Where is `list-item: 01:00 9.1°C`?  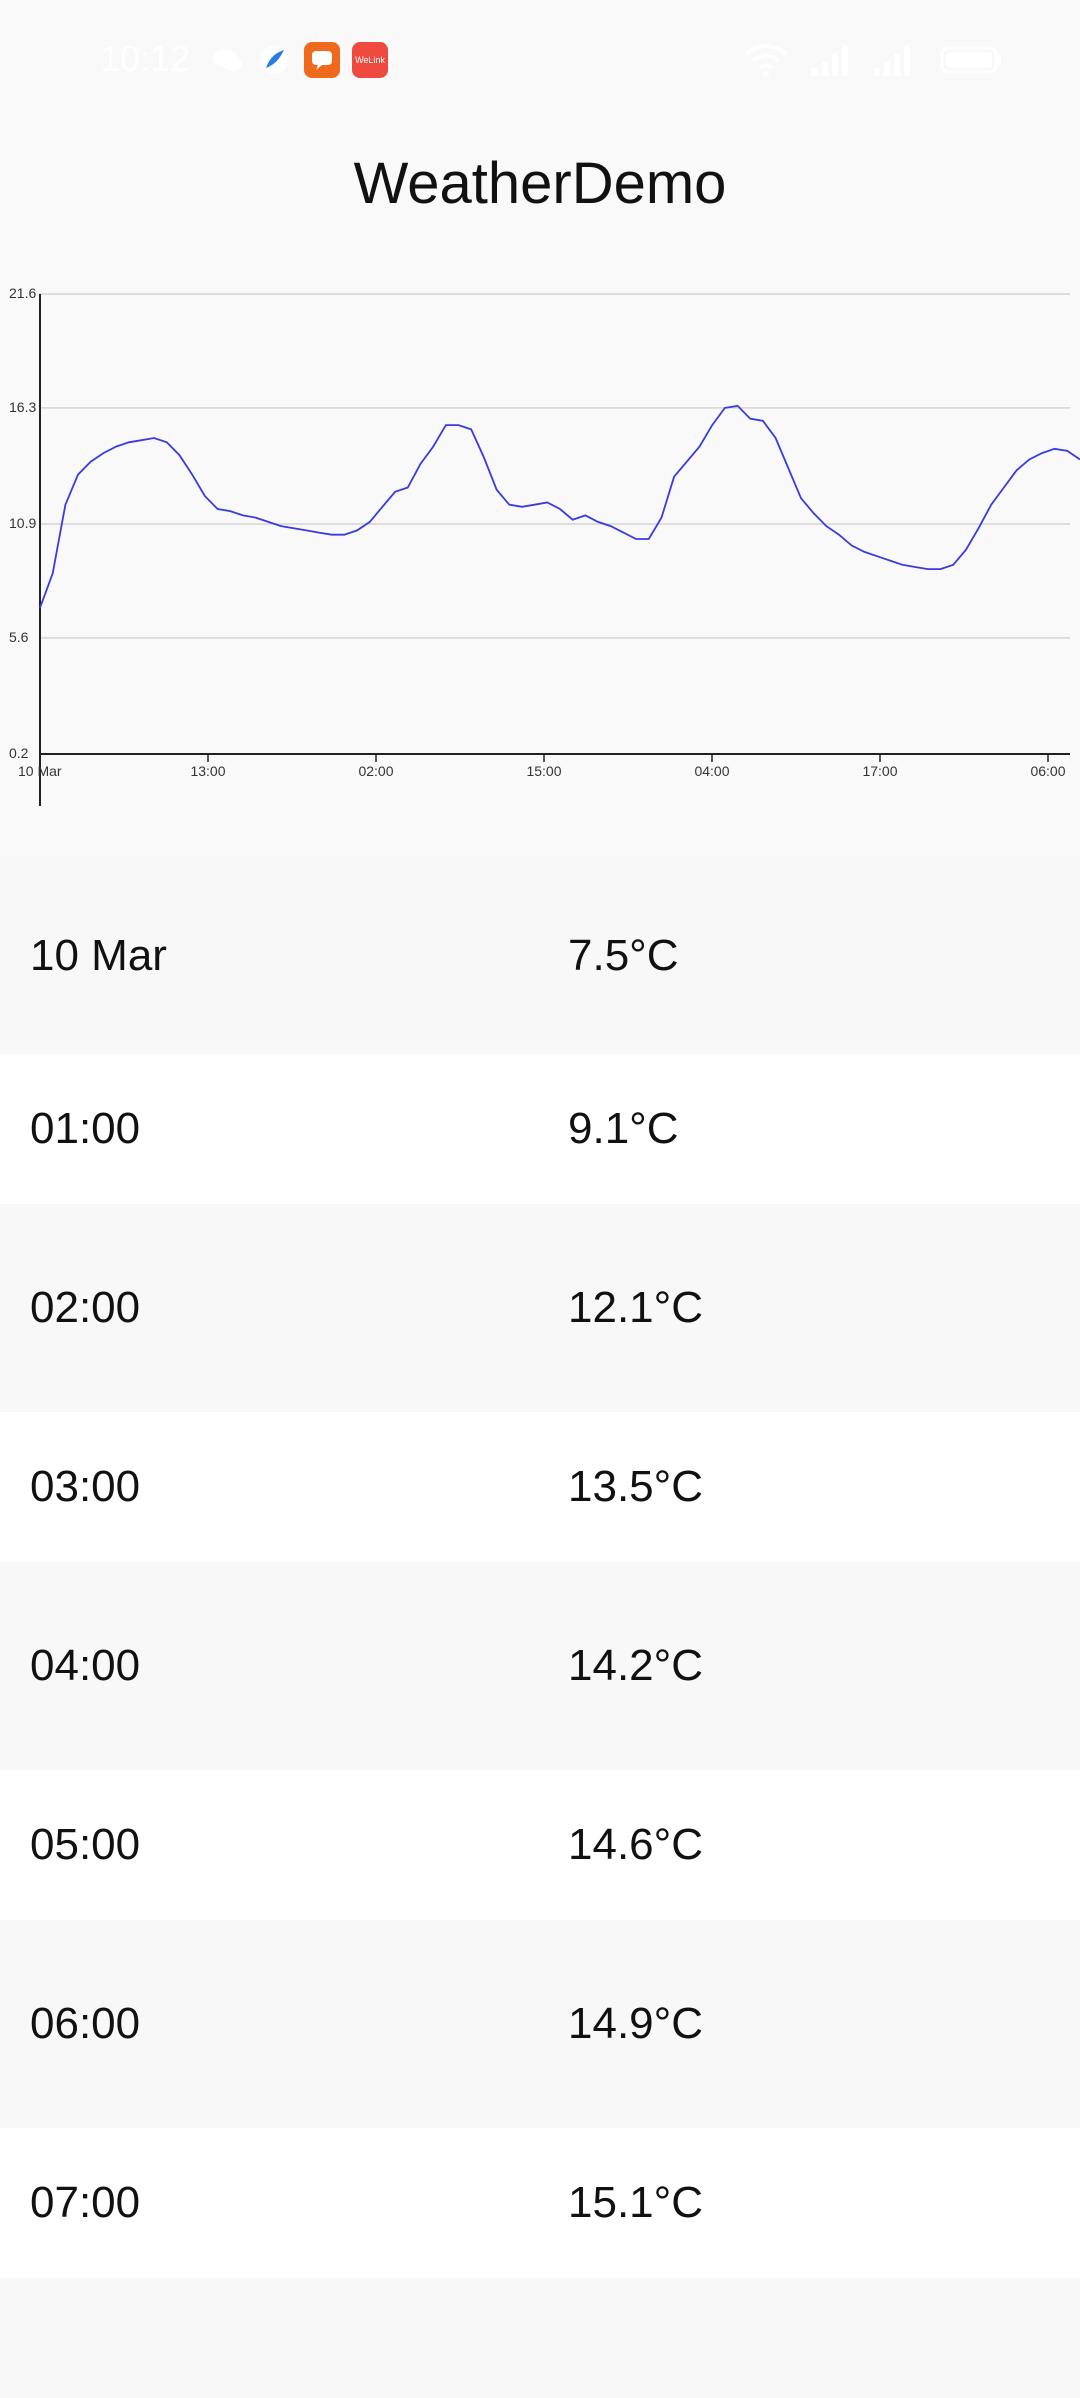 list-item: 01:00 9.1°C is located at coordinates (540, 1129).